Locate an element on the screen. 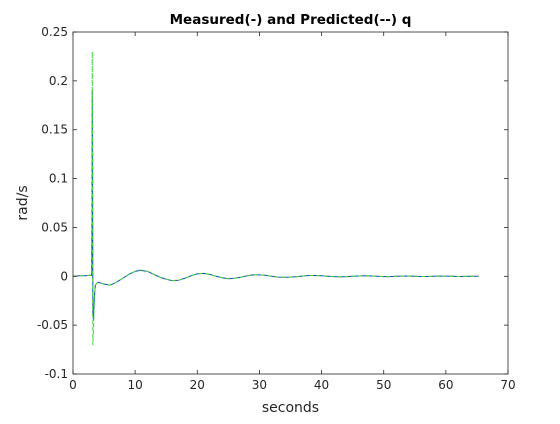 This screenshot has height=424, width=560. y-tick-label: 0.2 is located at coordinates (58, 81).